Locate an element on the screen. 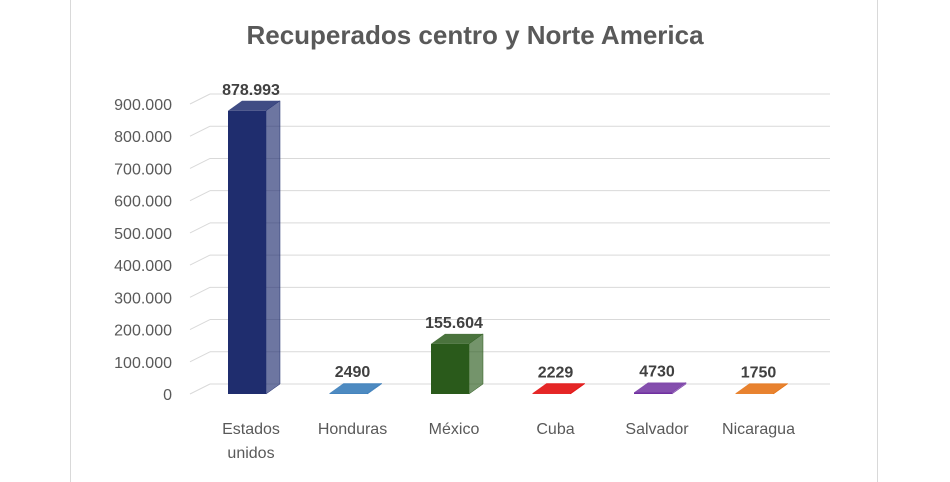 Image resolution: width=950 pixels, height=482 pixels. data-label: 1750 is located at coordinates (759, 372).